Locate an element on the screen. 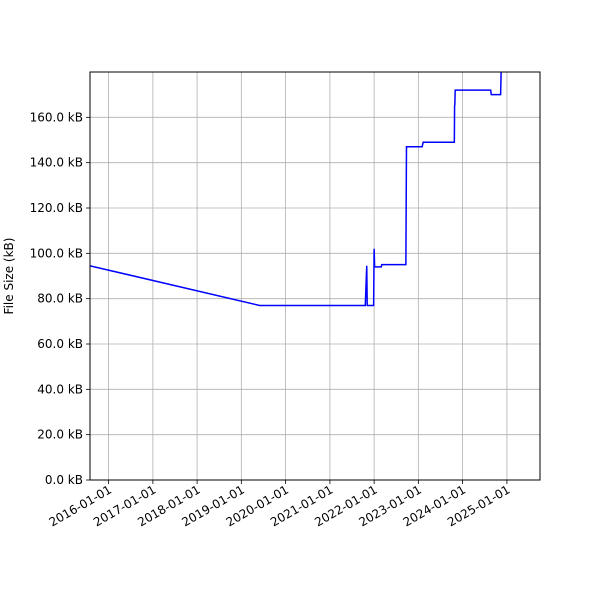  y-axis-label: File Size (kB) is located at coordinates (9, 276).